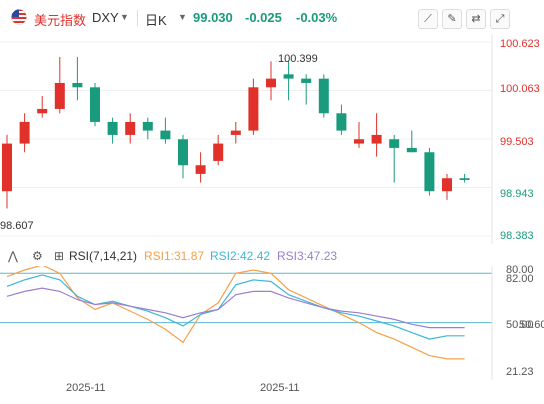 The width and height of the screenshot is (544, 404). I want to click on rsi3-label: RSI3:47.23, so click(307, 256).